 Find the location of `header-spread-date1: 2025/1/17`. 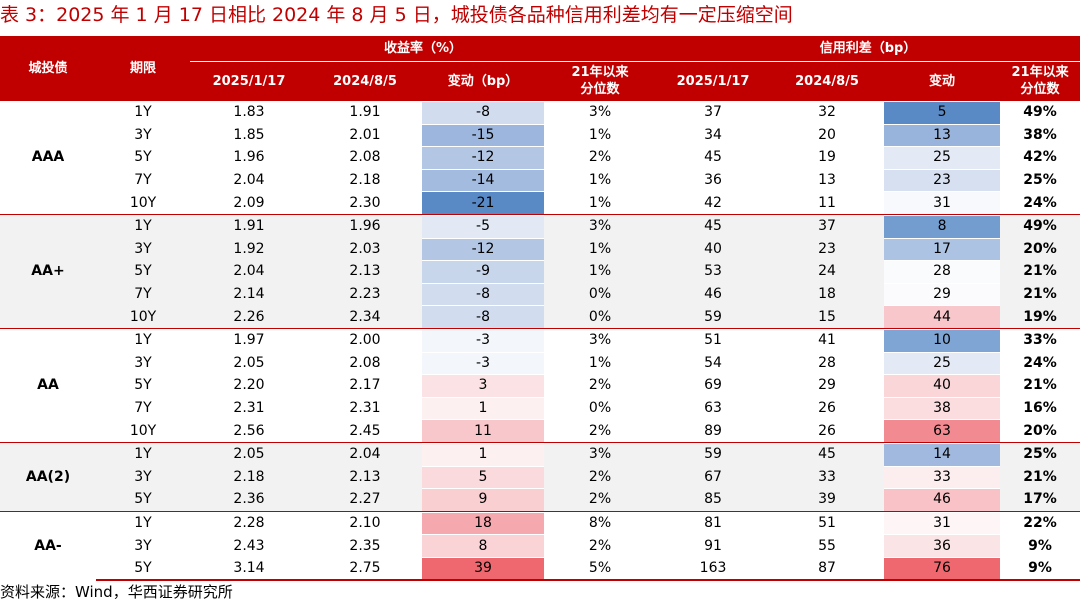

header-spread-date1: 2025/1/17 is located at coordinates (713, 81).